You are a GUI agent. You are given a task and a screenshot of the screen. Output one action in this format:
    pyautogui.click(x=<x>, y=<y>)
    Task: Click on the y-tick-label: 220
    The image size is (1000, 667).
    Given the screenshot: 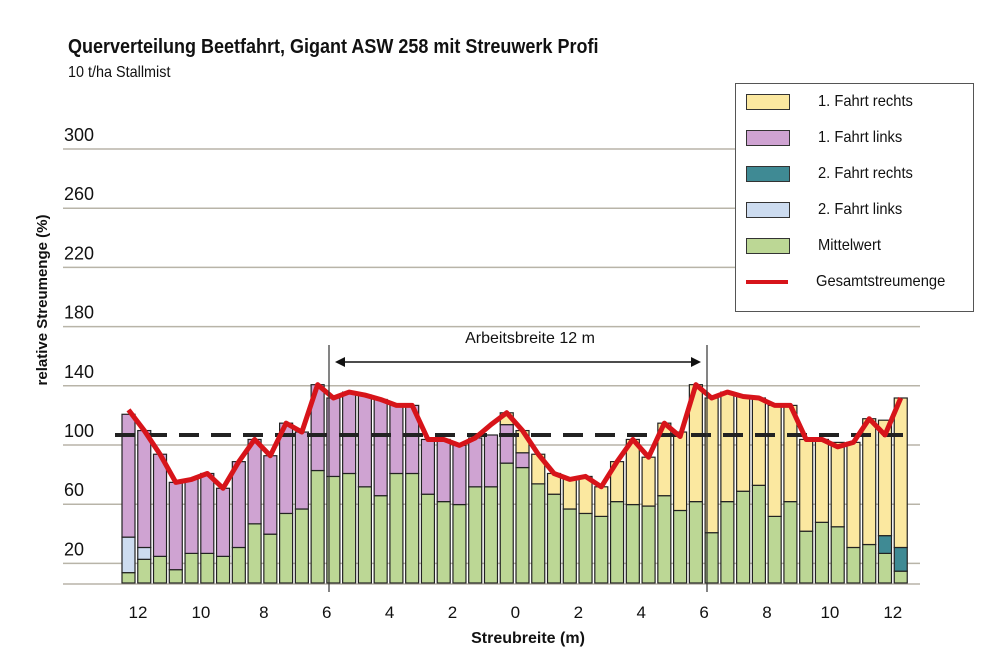 What is the action you would take?
    pyautogui.click(x=79, y=253)
    